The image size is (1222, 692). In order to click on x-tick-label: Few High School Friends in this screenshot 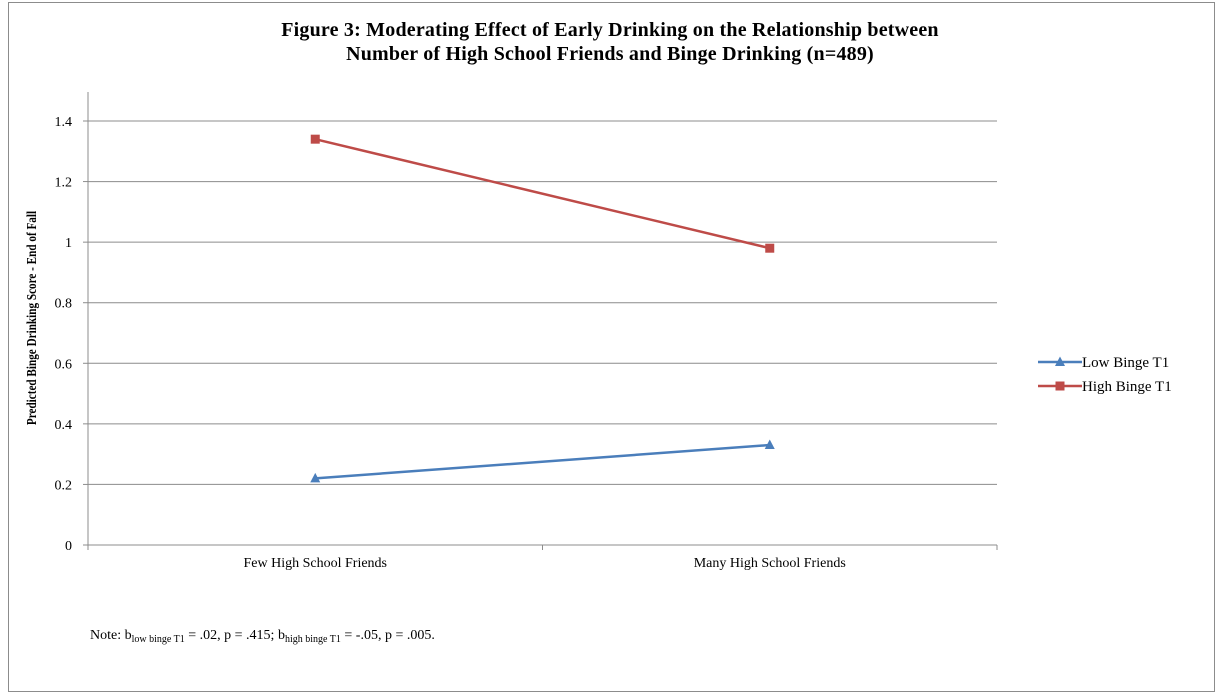, I will do `click(316, 563)`.